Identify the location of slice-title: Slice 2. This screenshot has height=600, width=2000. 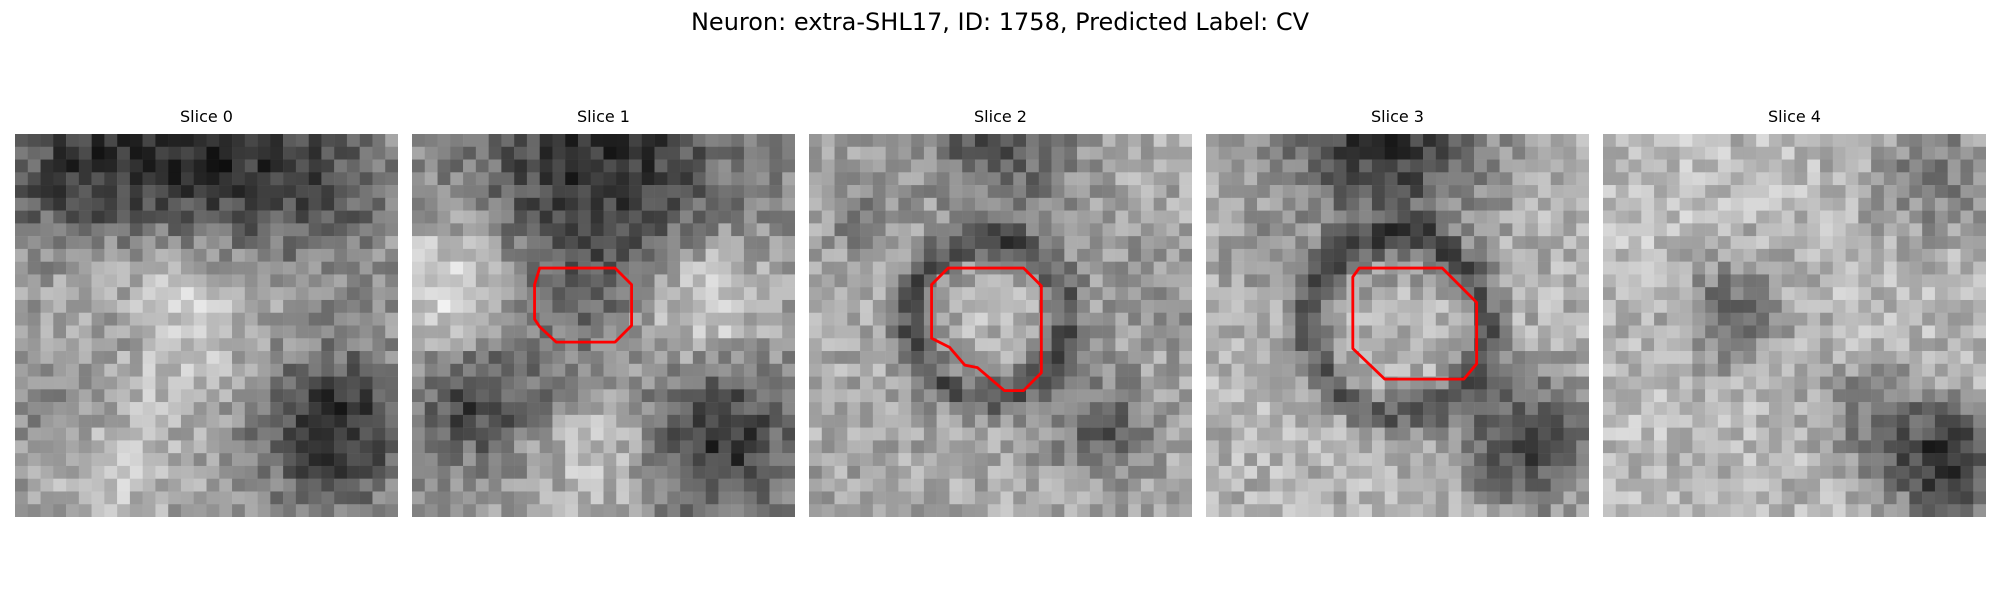
(1000, 116).